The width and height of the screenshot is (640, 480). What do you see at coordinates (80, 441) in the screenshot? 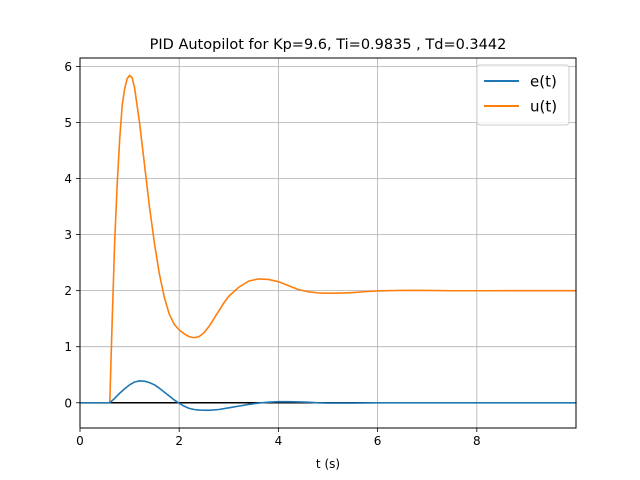
I see `x-tick-label: 0` at bounding box center [80, 441].